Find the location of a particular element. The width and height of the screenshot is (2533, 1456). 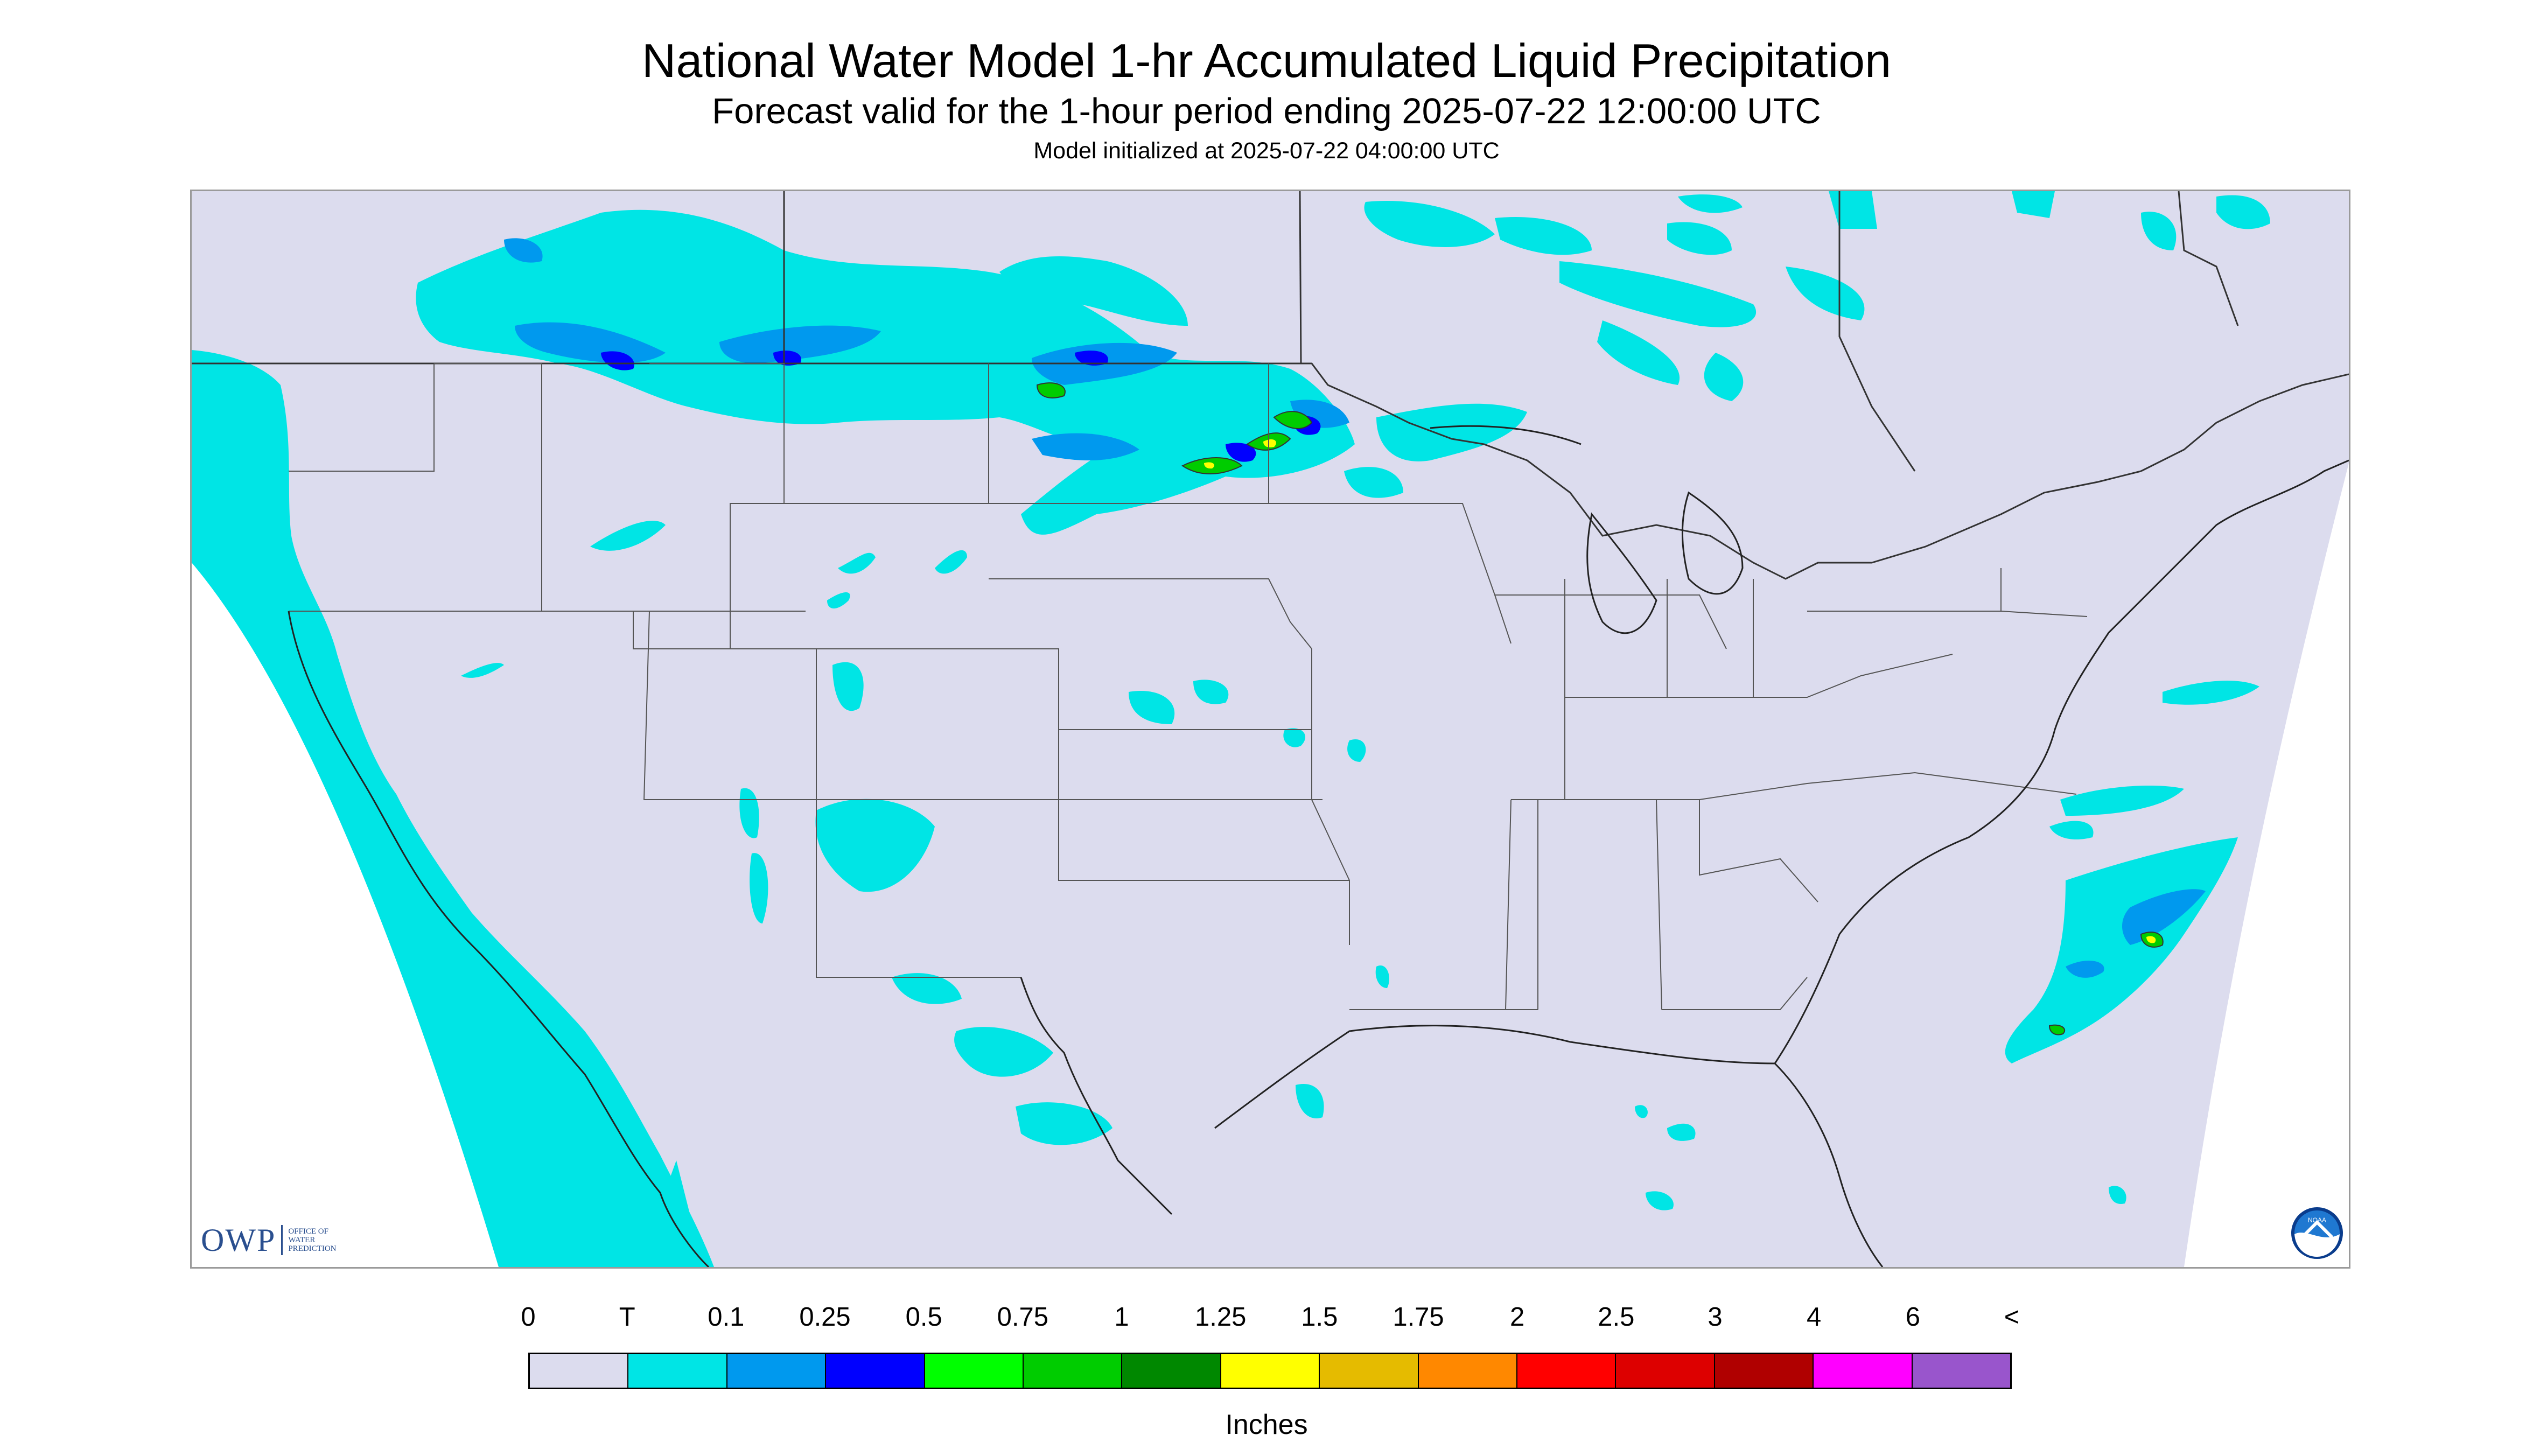

legend-tick-label: 0.25 is located at coordinates (825, 1317).